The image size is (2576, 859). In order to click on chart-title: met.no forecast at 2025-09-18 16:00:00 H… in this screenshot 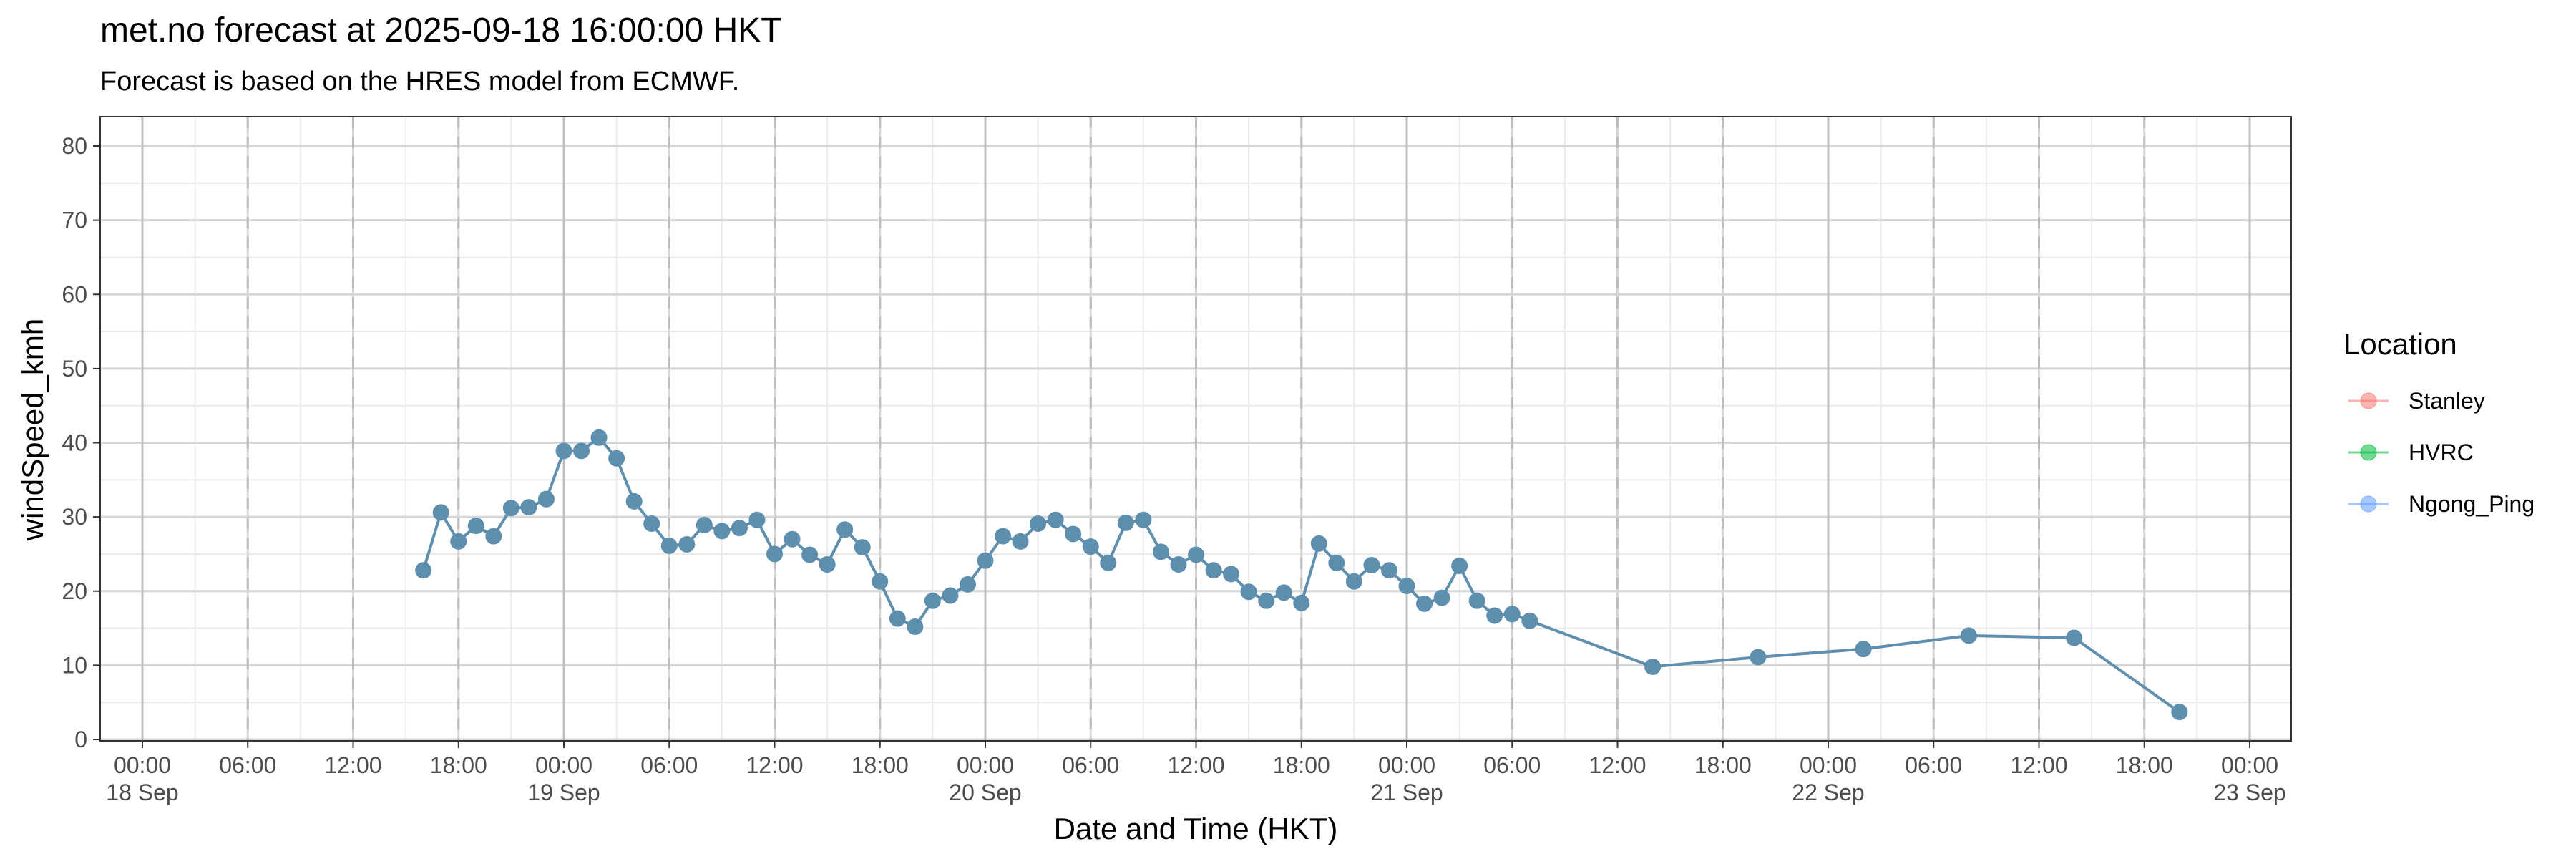, I will do `click(441, 30)`.